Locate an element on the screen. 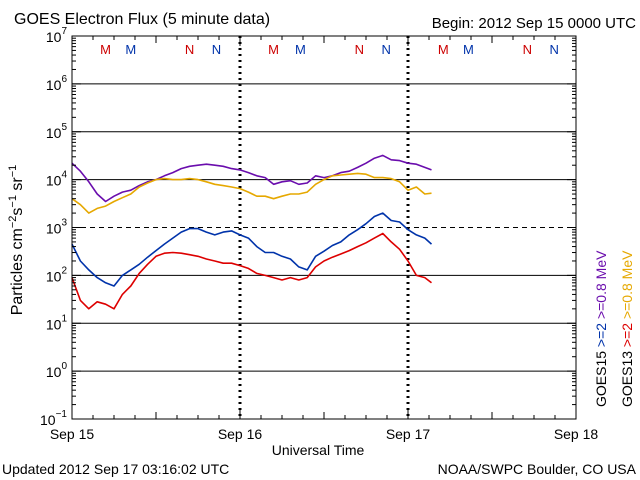 The width and height of the screenshot is (640, 480). legend-entry: GOES15 is located at coordinates (601, 379).